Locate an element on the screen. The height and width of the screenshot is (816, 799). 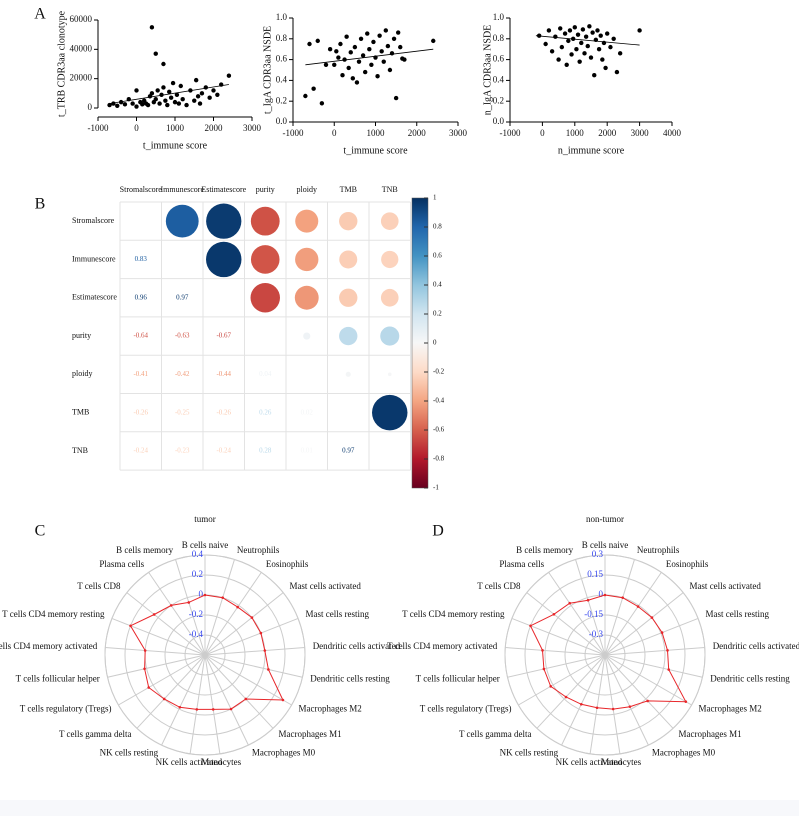
correlation-label: -0.64 is located at coordinates (140, 336).